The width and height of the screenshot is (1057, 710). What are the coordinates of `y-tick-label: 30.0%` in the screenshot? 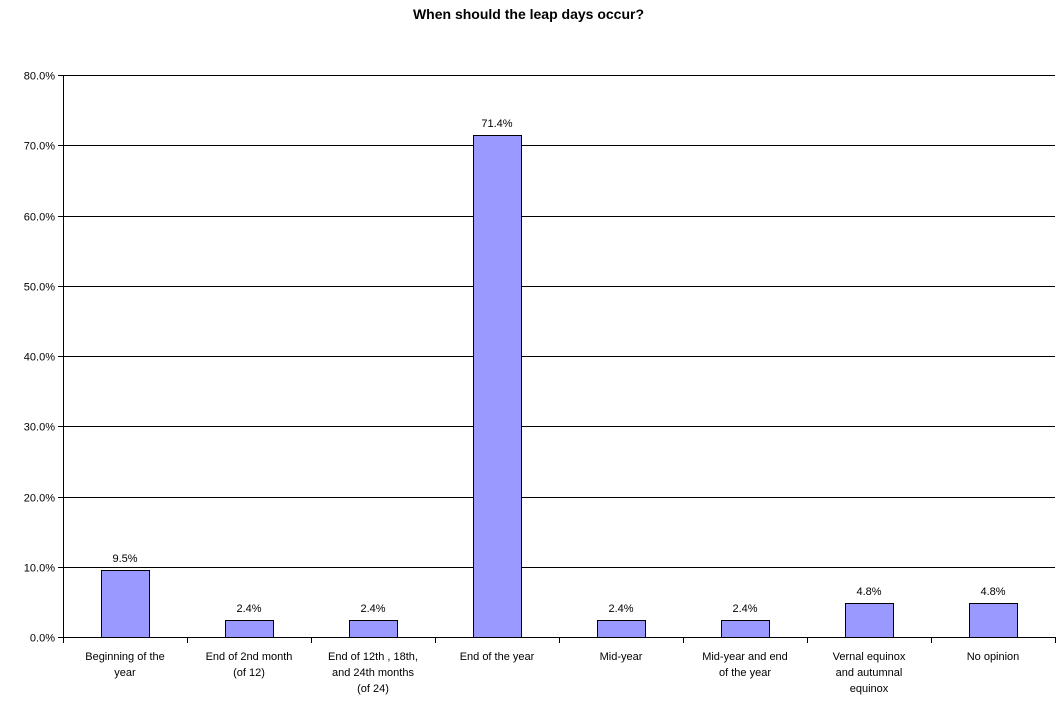 It's located at (39, 428).